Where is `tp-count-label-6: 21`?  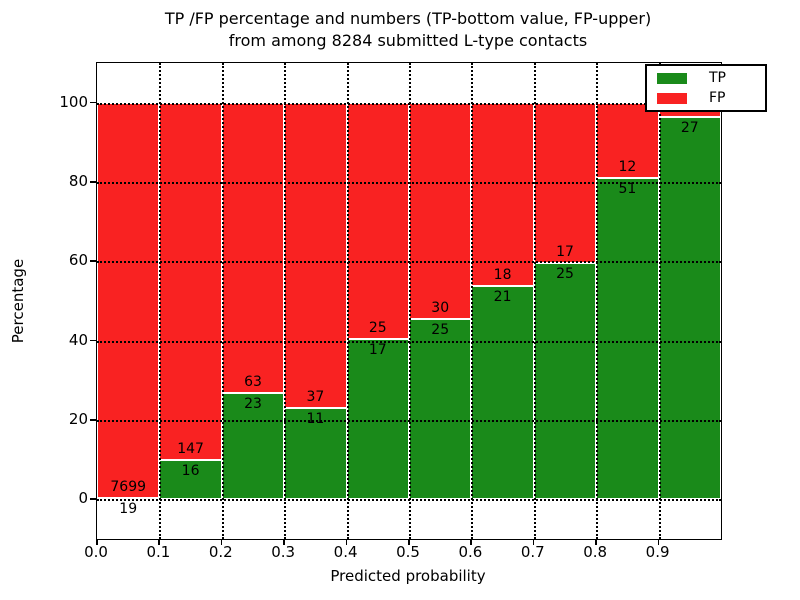
tp-count-label-6: 21 is located at coordinates (502, 296).